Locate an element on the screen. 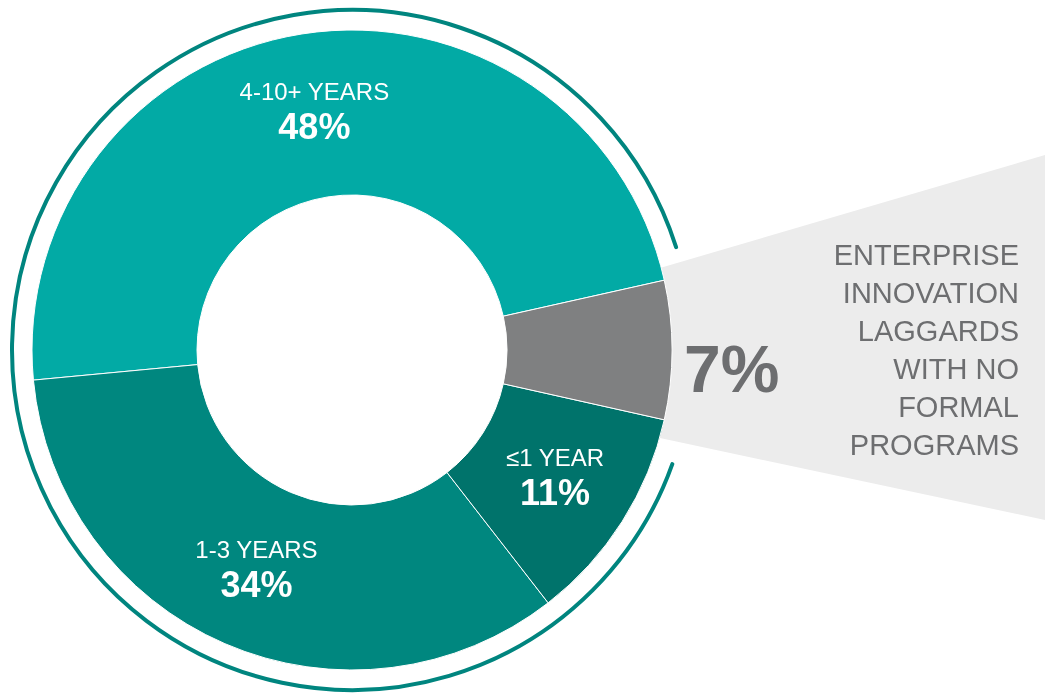 The image size is (1045, 696). data-label: 11% is located at coordinates (555, 493).